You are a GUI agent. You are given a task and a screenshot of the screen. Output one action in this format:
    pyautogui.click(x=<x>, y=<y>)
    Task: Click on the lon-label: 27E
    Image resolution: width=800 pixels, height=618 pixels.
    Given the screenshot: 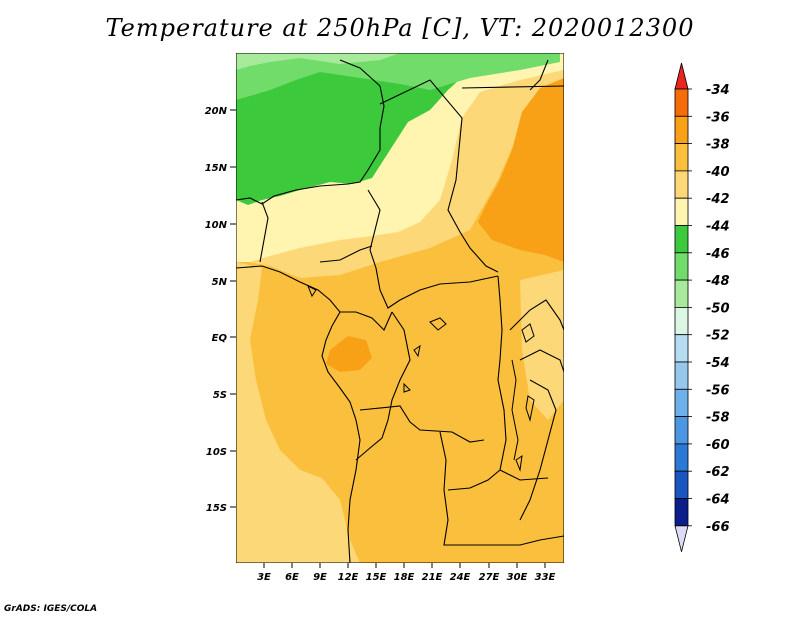 What is the action you would take?
    pyautogui.click(x=489, y=577)
    